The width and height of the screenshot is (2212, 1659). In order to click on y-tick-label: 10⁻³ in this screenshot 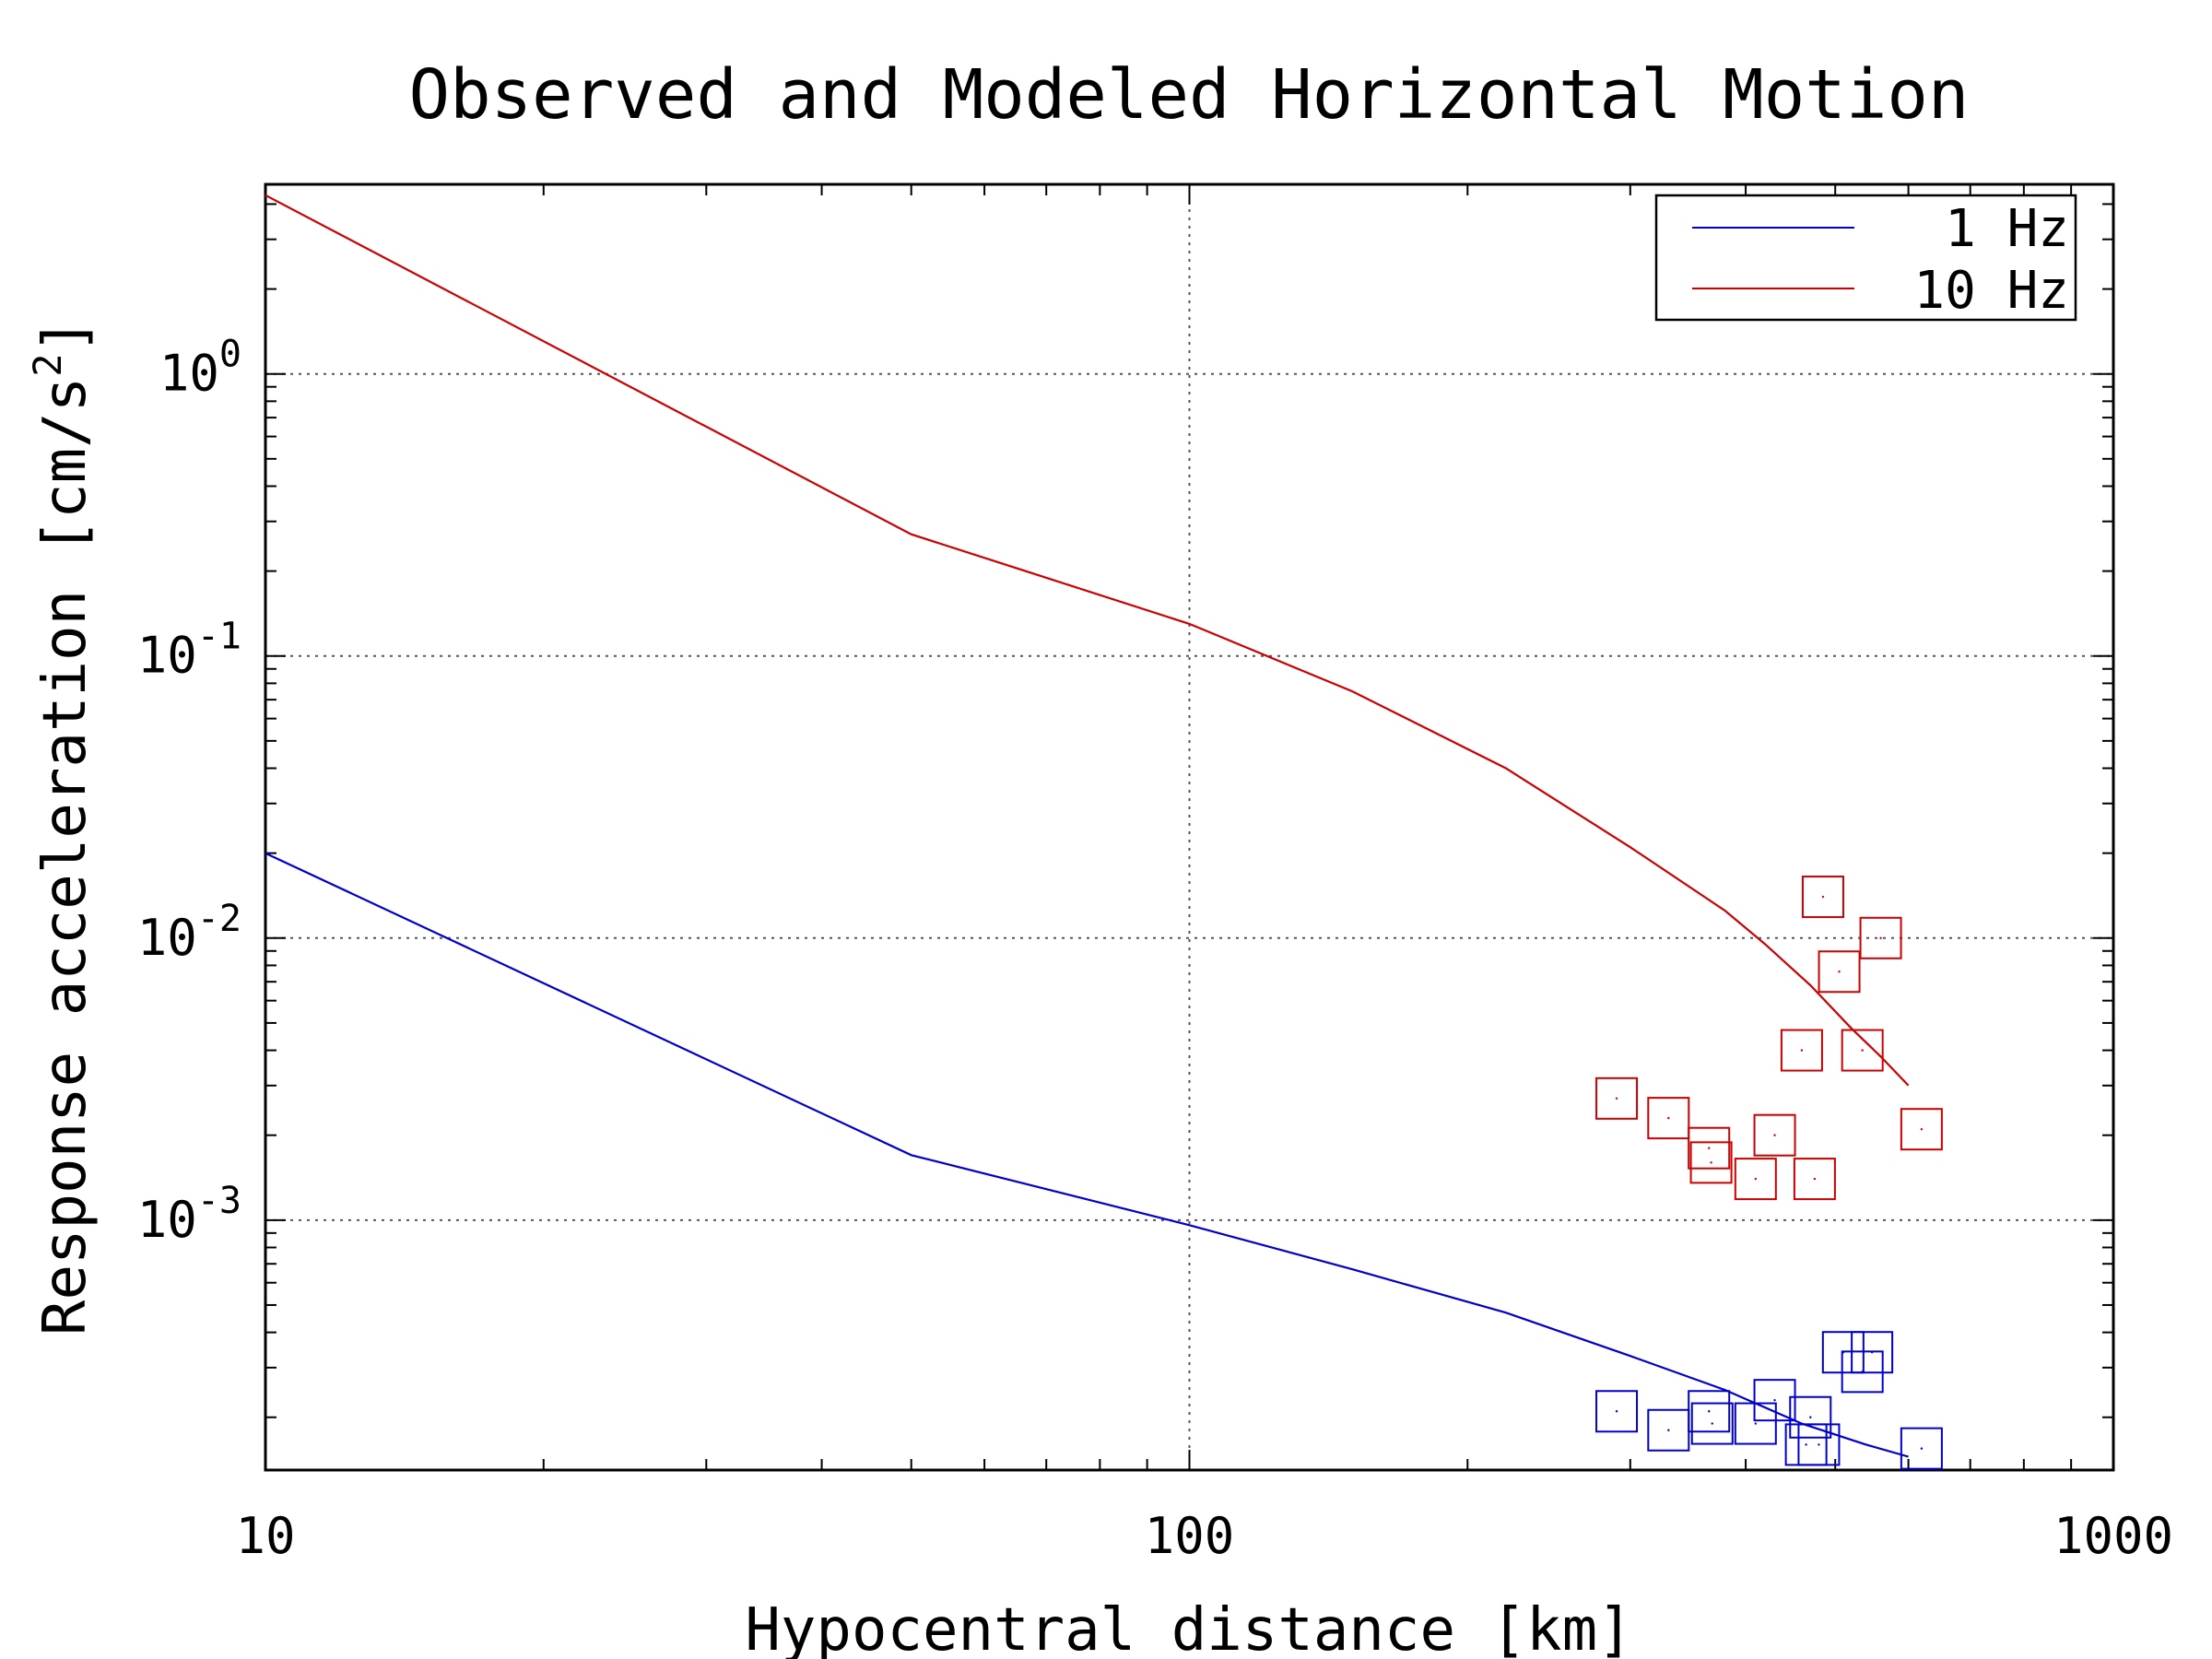, I will do `click(189, 1214)`.